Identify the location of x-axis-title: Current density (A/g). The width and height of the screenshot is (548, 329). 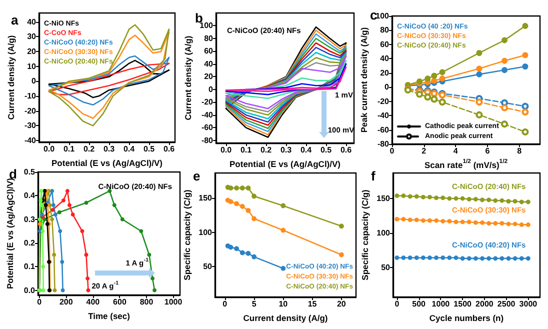
(285, 317).